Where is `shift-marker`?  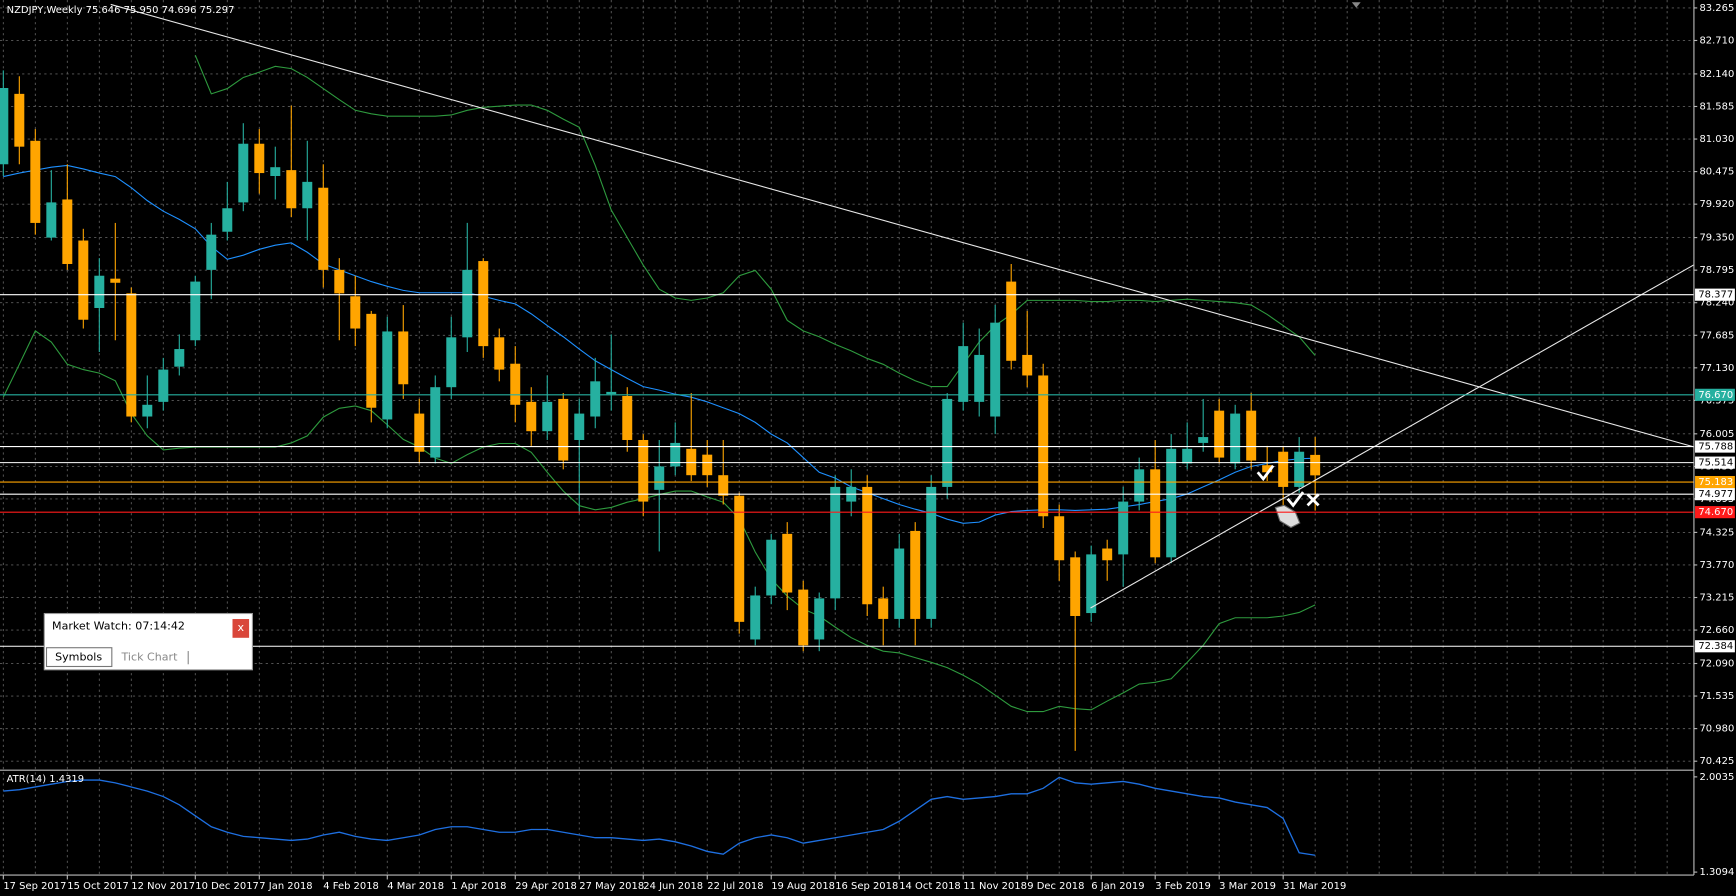
shift-marker is located at coordinates (1356, 5).